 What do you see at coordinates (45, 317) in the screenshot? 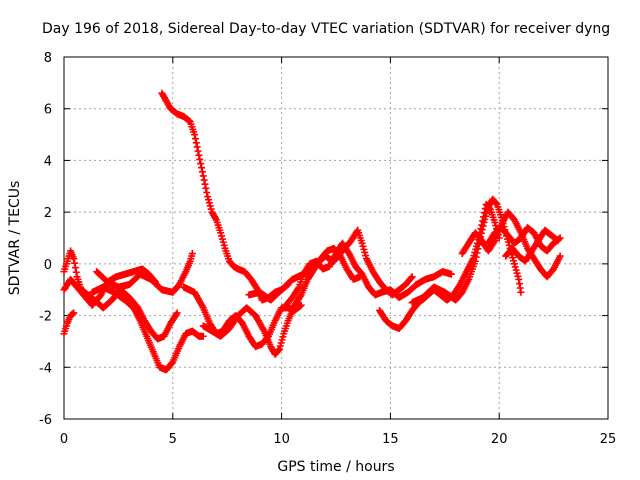
I see `y-tick-label: -2` at bounding box center [45, 317].